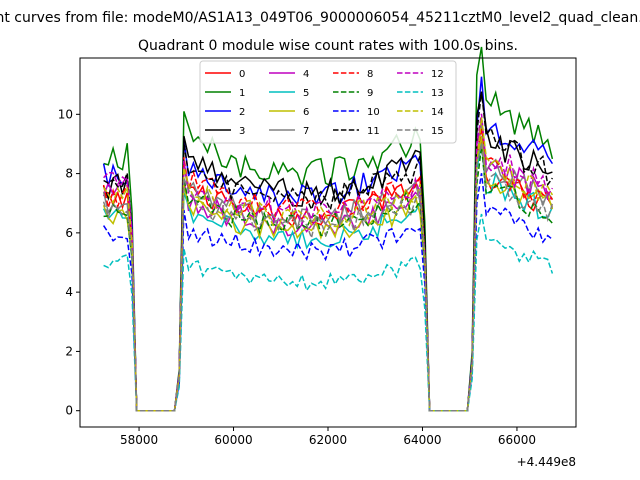 The width and height of the screenshot is (640, 480). What do you see at coordinates (242, 93) in the screenshot?
I see `legend-label: 1` at bounding box center [242, 93].